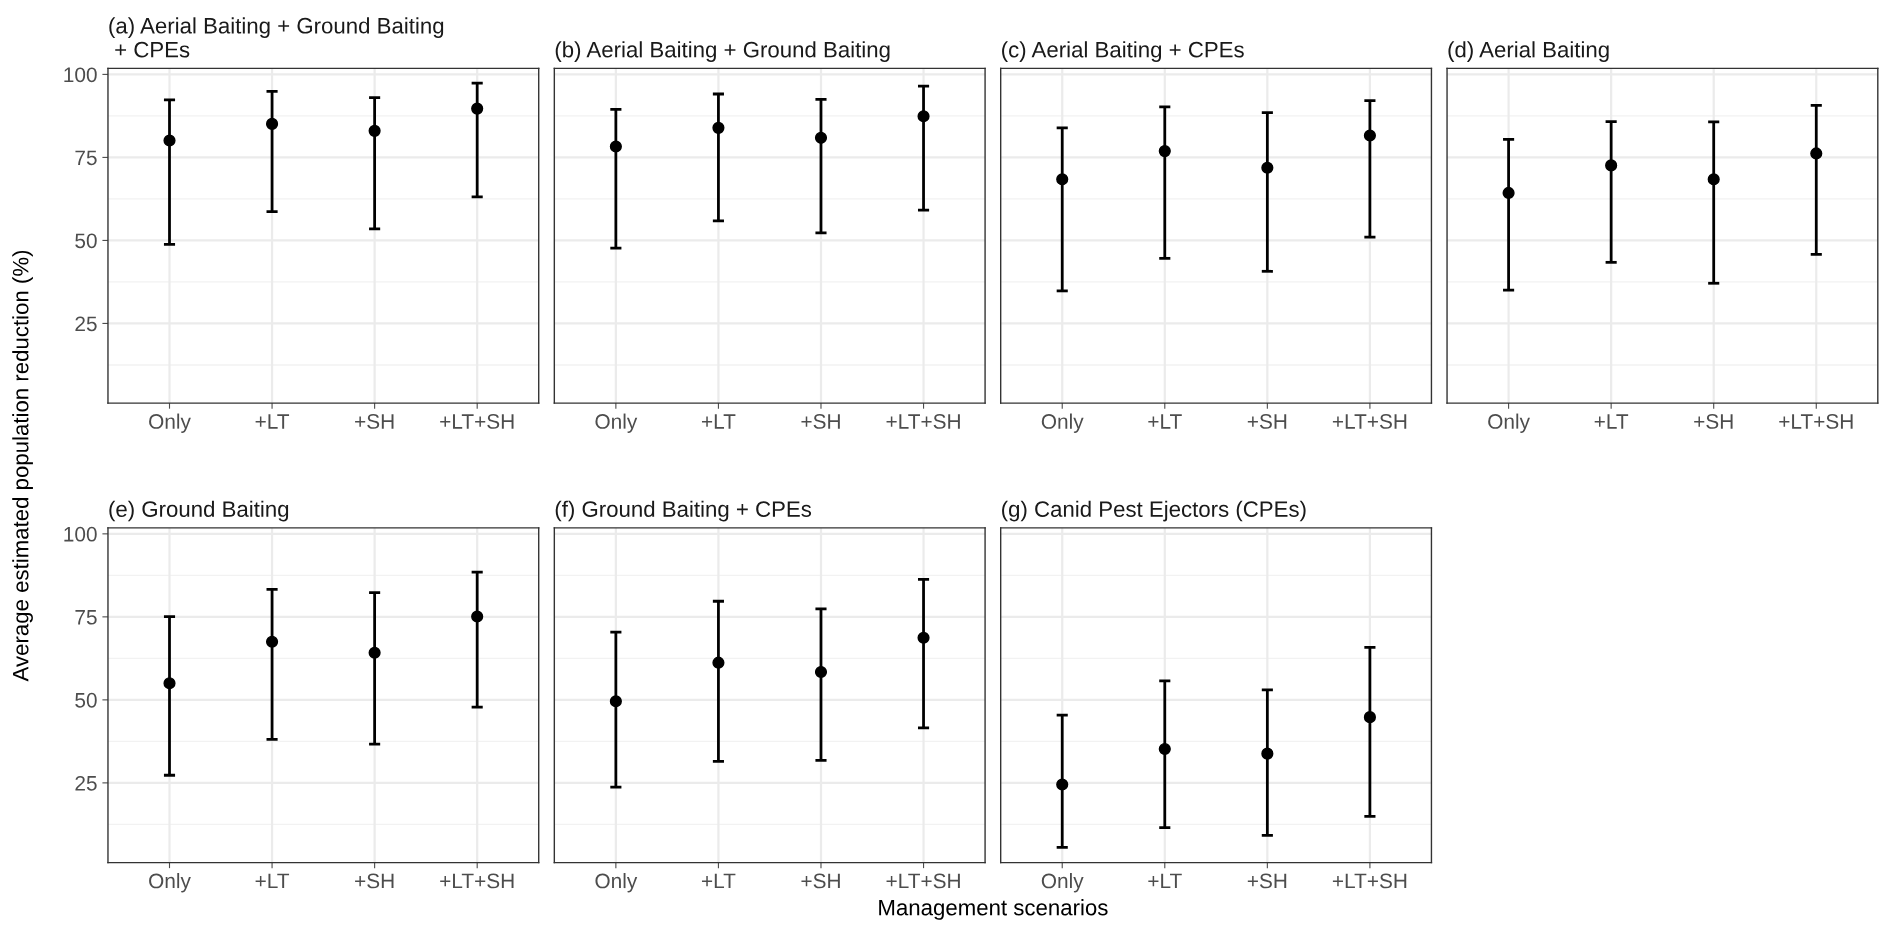 The image size is (1881, 931). What do you see at coordinates (993, 909) in the screenshot?
I see `x-axis-title: Management scenarios` at bounding box center [993, 909].